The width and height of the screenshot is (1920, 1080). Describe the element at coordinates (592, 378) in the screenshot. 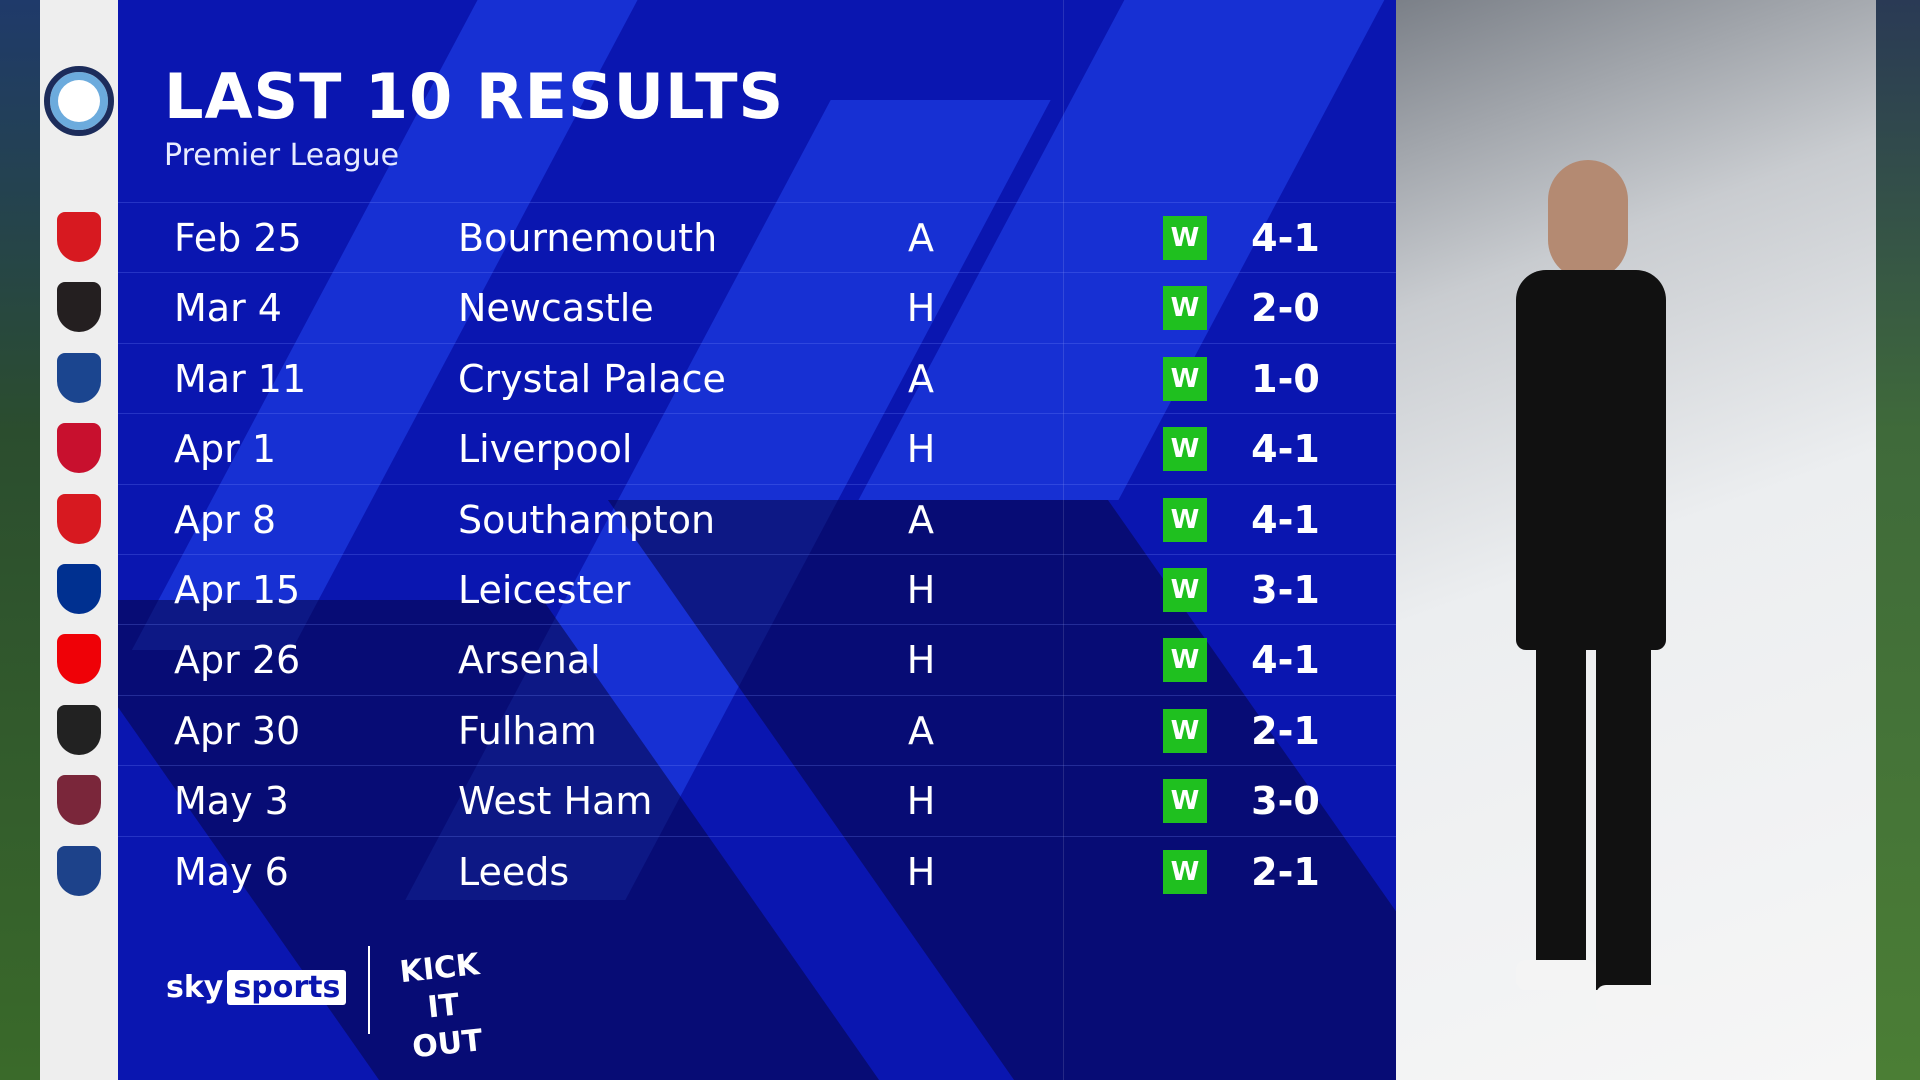

I see `opponent-name: Crystal Palace` at that location.